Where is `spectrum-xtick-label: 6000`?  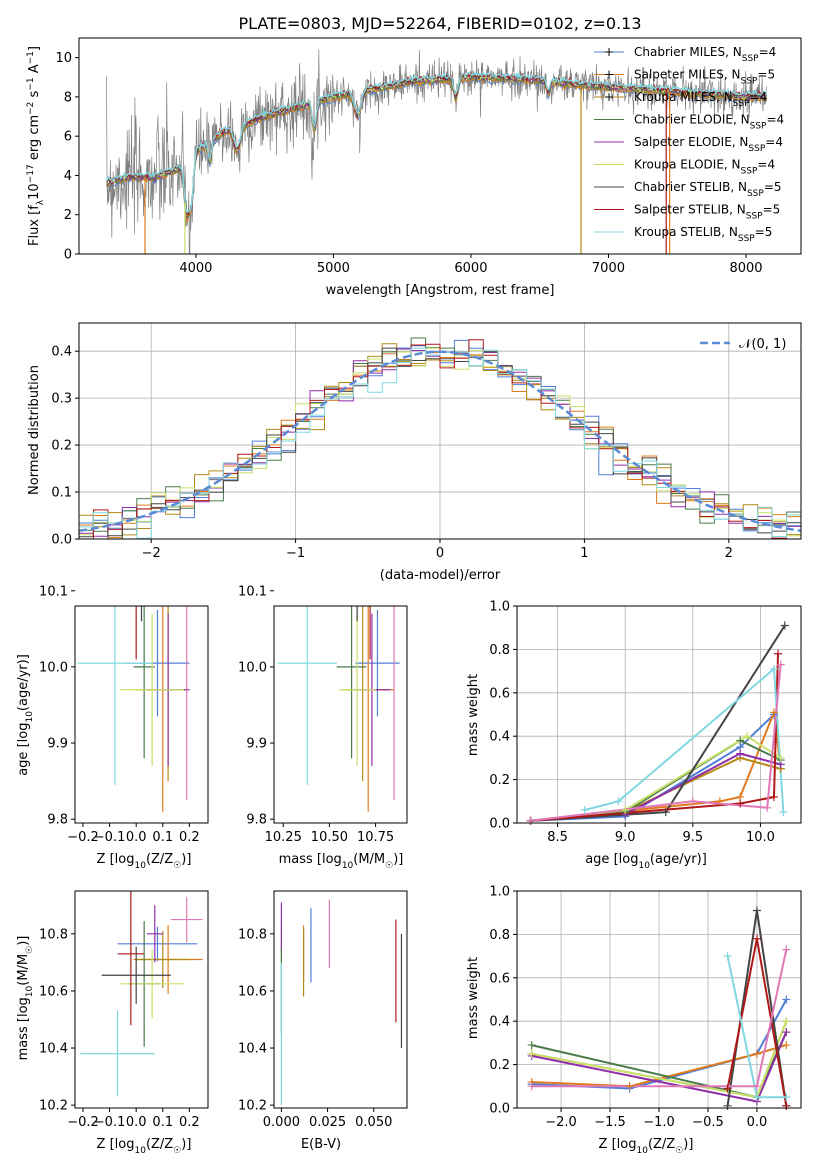 spectrum-xtick-label: 6000 is located at coordinates (470, 268).